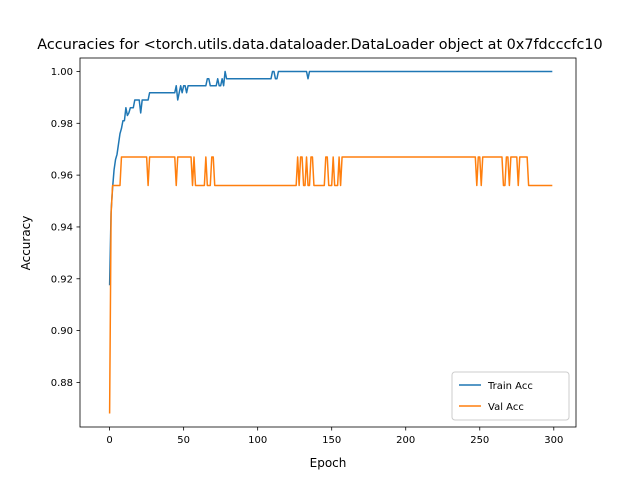 This screenshot has width=640, height=480. I want to click on x-tick-label: 150, so click(331, 440).